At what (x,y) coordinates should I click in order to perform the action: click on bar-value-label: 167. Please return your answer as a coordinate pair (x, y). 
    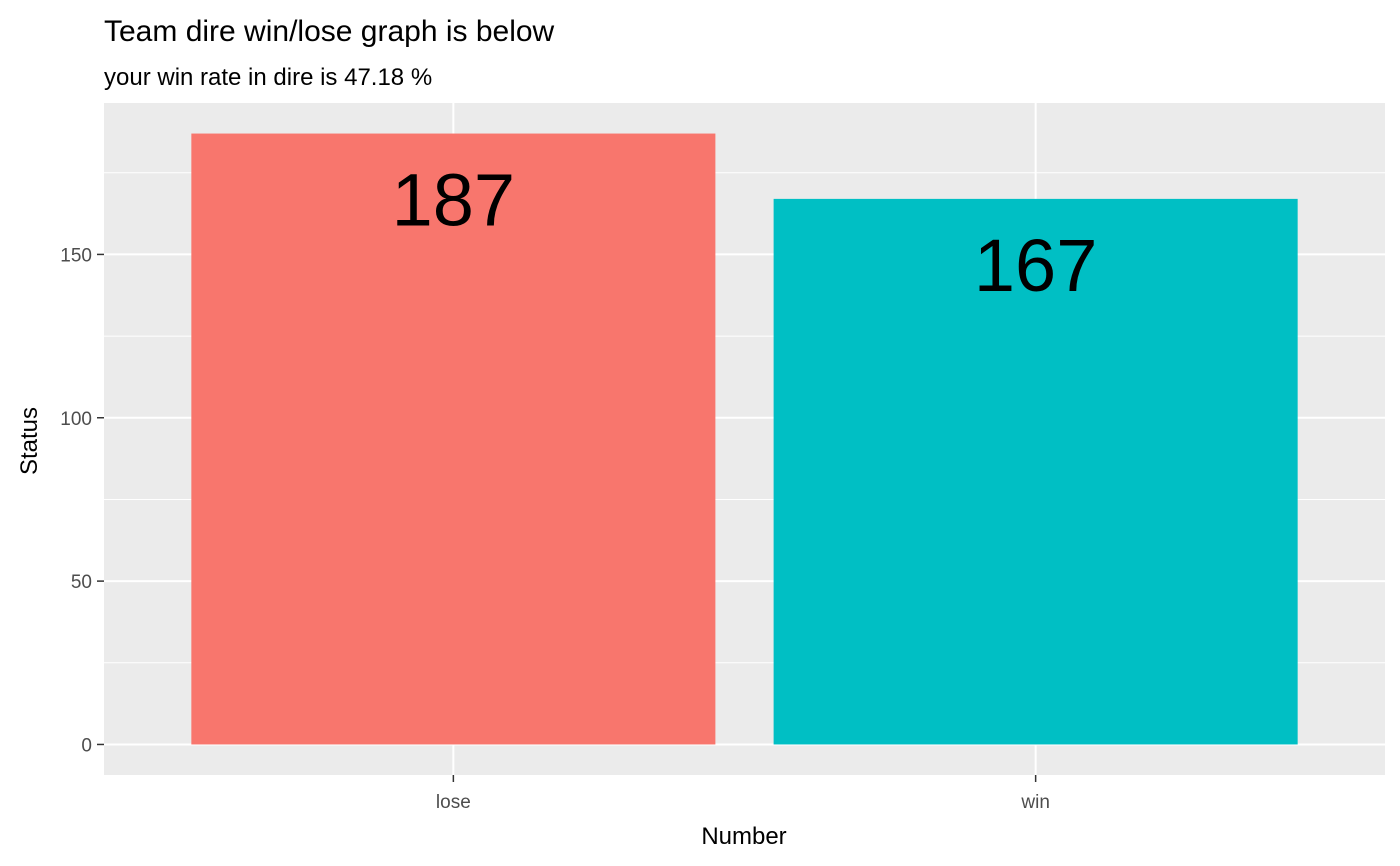
    Looking at the image, I should click on (1035, 265).